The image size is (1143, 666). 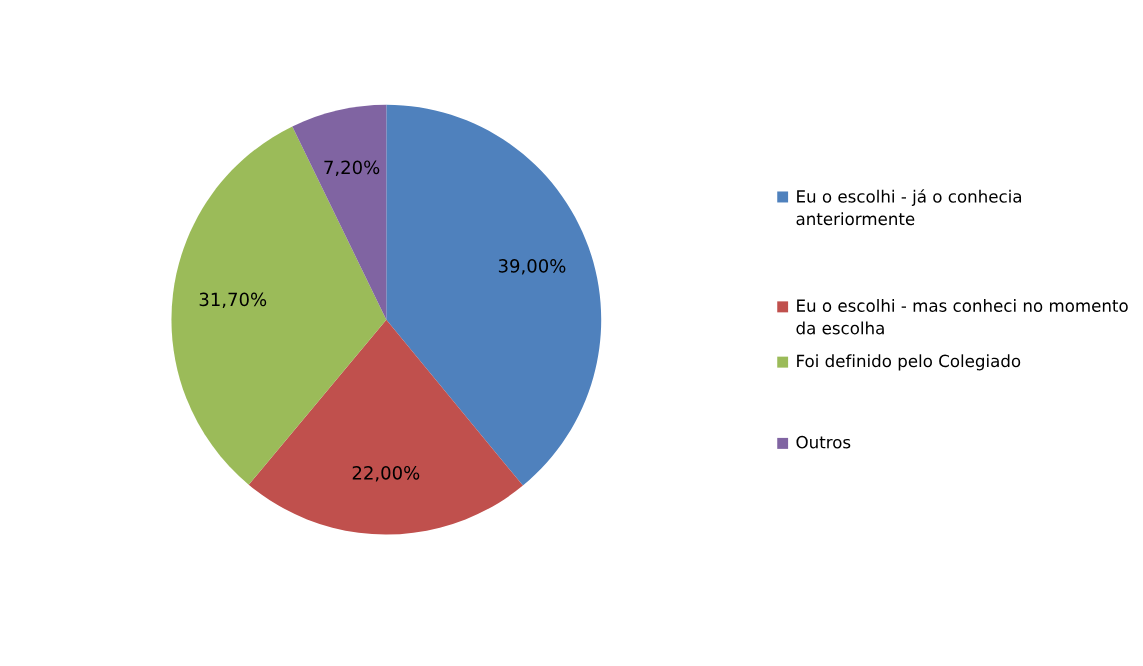 I want to click on data-label: 7,20%, so click(x=352, y=168).